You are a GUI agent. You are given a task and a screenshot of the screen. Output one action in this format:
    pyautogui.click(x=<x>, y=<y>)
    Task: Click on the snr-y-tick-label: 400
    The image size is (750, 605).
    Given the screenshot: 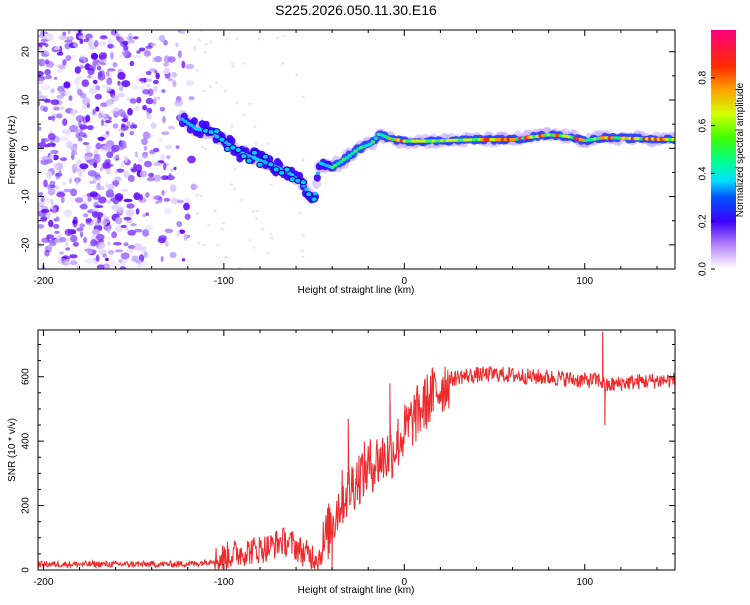 What is the action you would take?
    pyautogui.click(x=26, y=440)
    